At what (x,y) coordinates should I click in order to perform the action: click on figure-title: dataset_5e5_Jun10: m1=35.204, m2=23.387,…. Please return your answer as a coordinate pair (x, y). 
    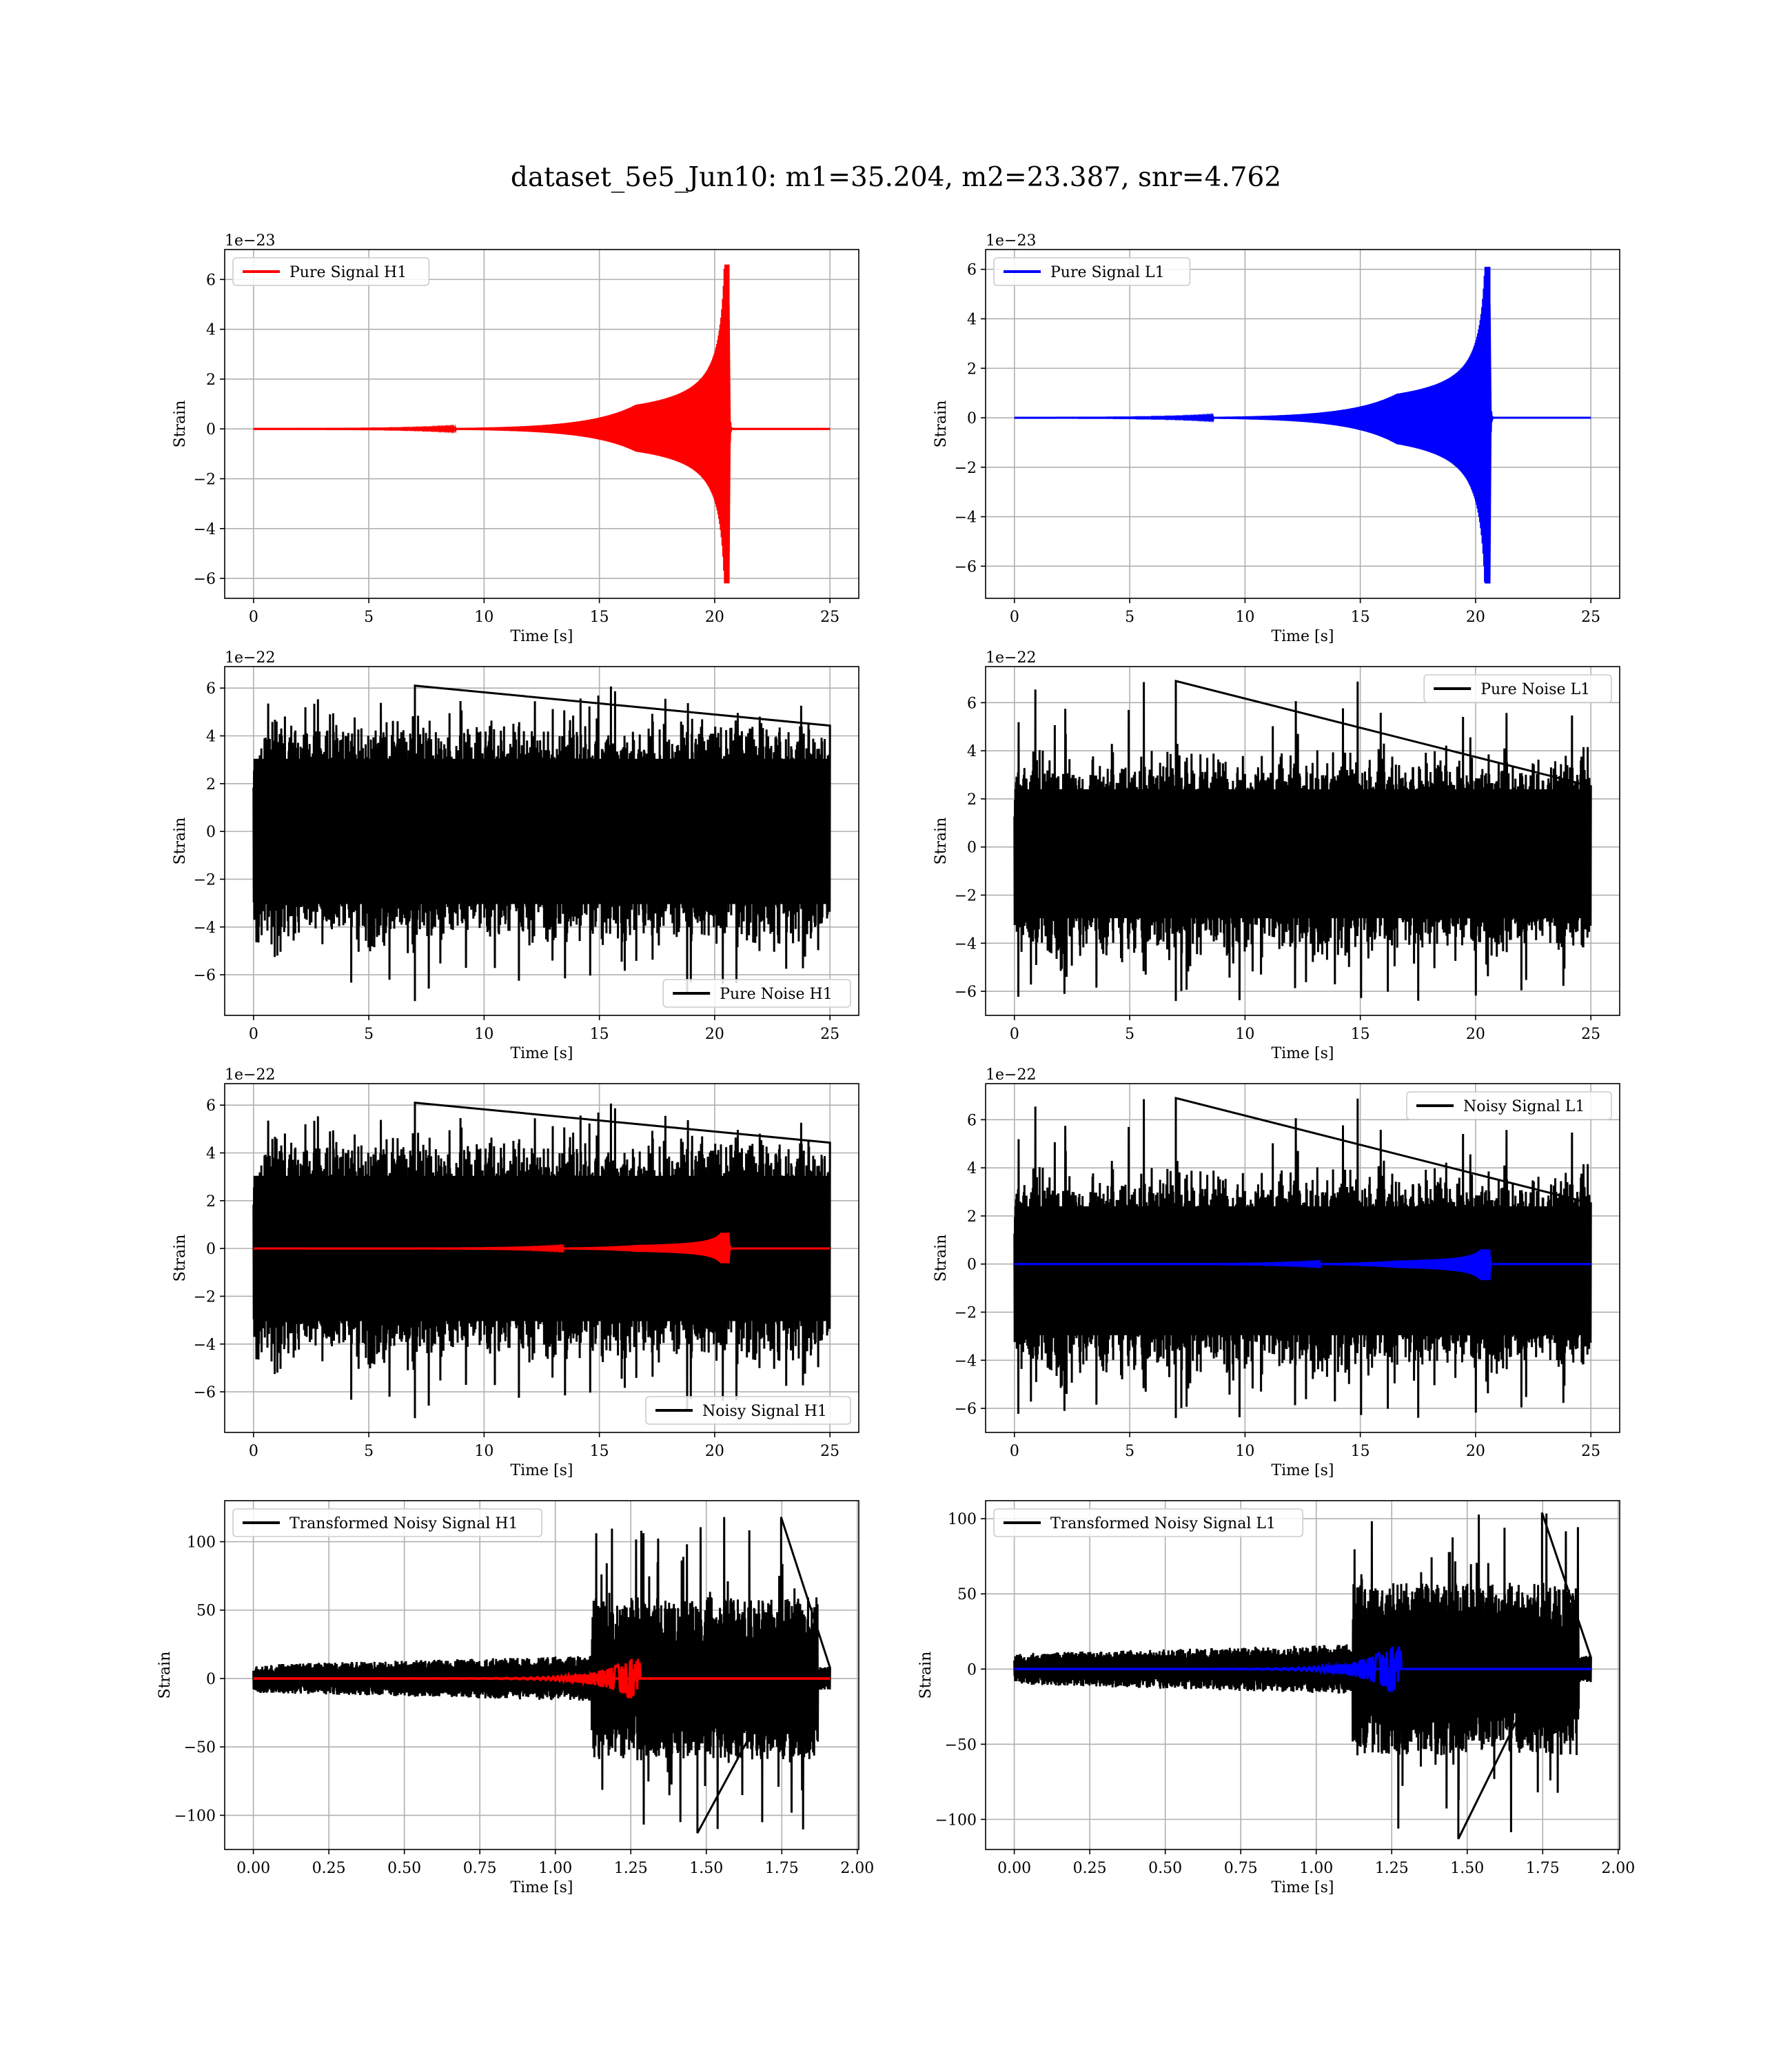
    Looking at the image, I should click on (896, 177).